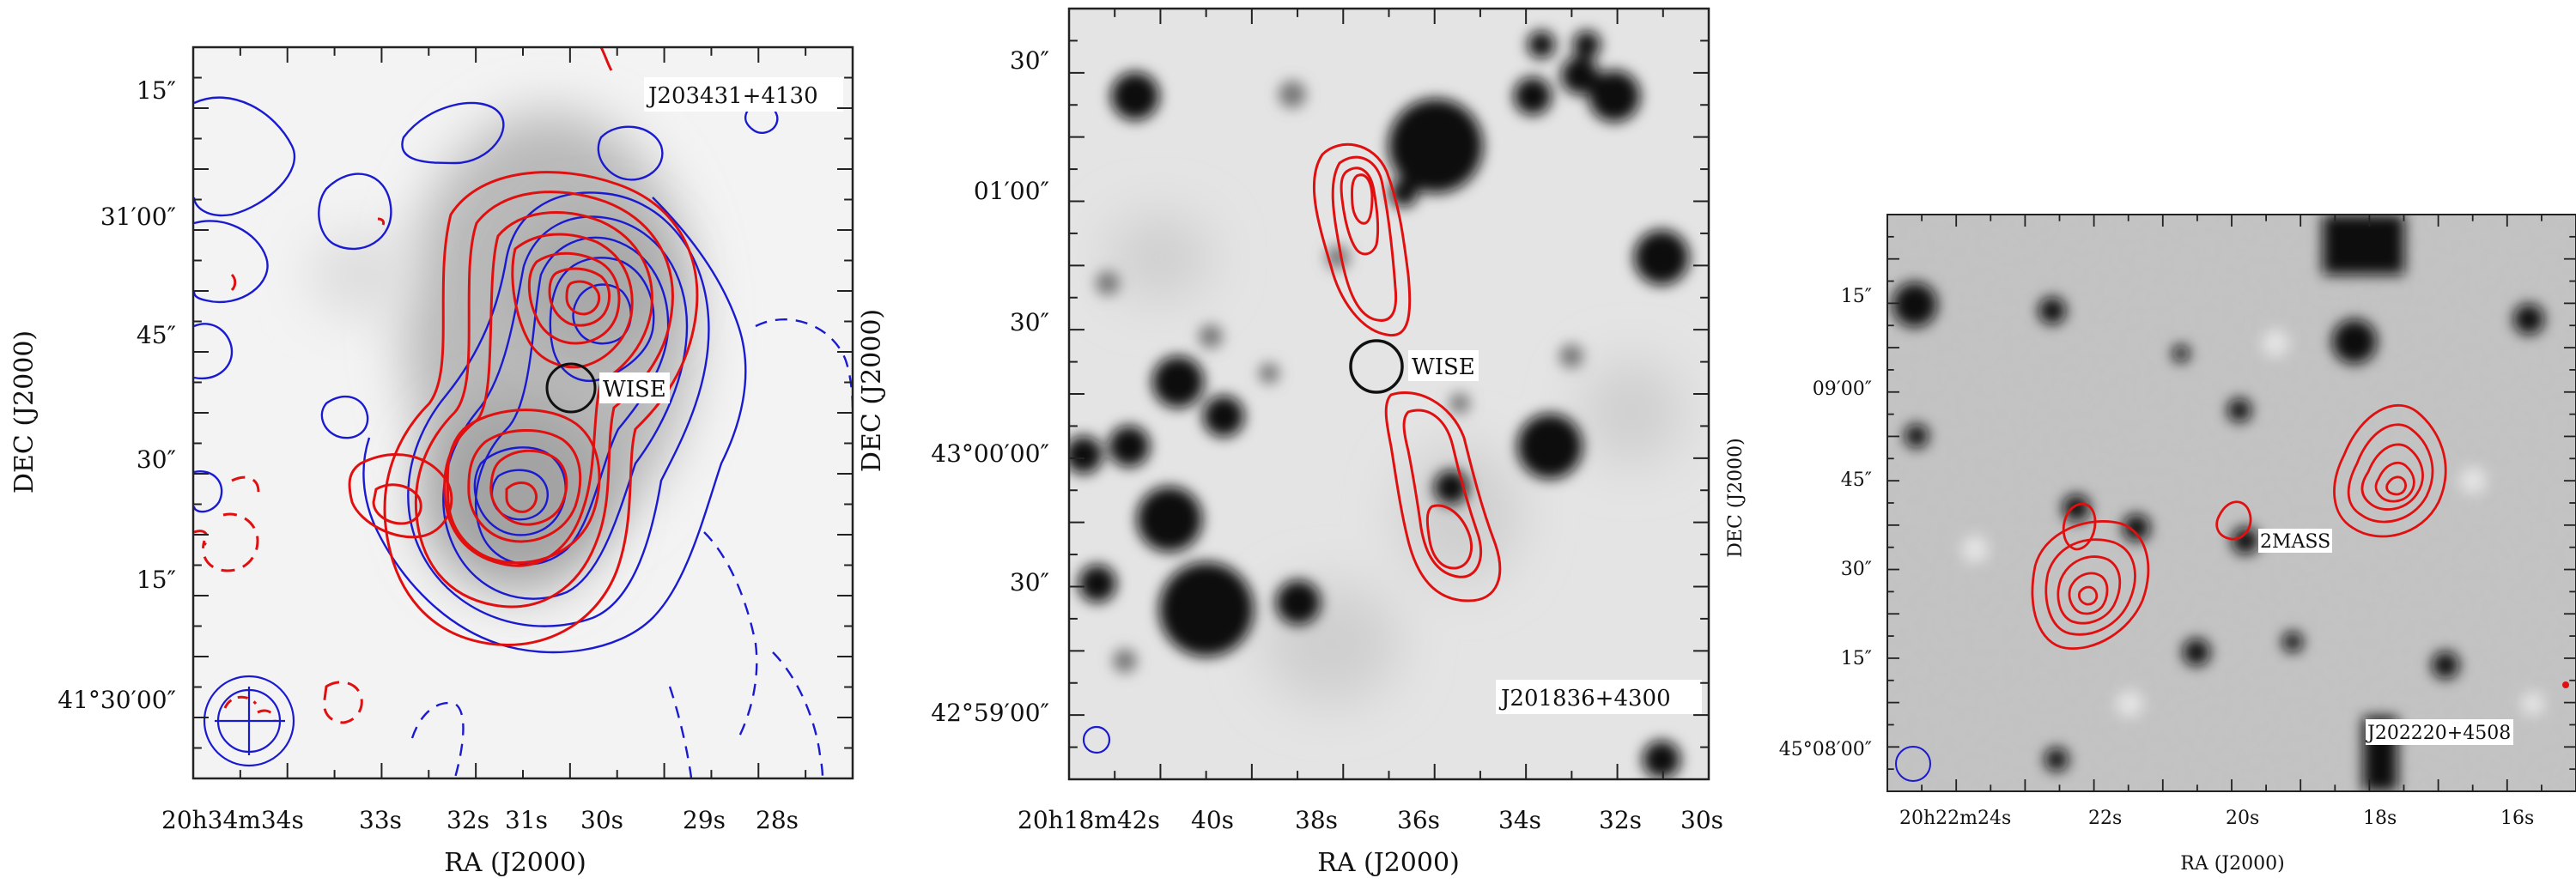 Image resolution: width=2576 pixels, height=884 pixels. What do you see at coordinates (990, 386) in the screenshot?
I see `panel-2-dec-ticks: 30″ 01′00″ 30″ 43°00′00″ 30″ 42°59′00″` at bounding box center [990, 386].